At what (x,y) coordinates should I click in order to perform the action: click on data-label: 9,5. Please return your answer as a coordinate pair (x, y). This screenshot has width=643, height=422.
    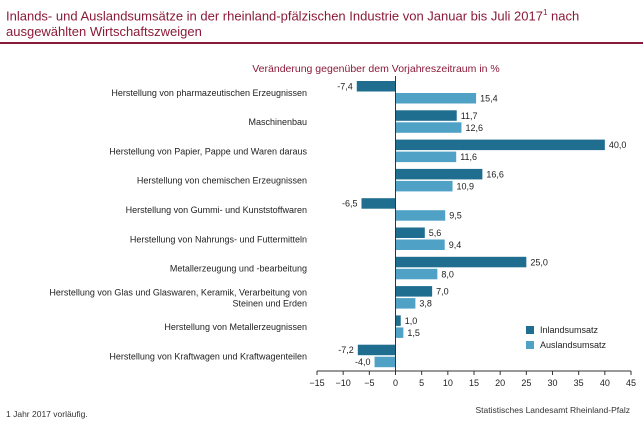
    Looking at the image, I should click on (455, 216).